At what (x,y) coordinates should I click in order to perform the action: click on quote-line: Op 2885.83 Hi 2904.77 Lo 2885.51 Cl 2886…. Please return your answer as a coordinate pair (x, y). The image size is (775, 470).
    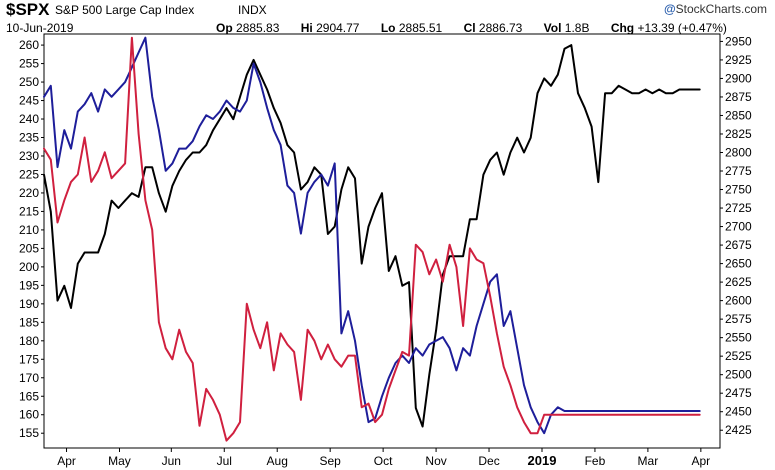
    Looking at the image, I should click on (480, 28).